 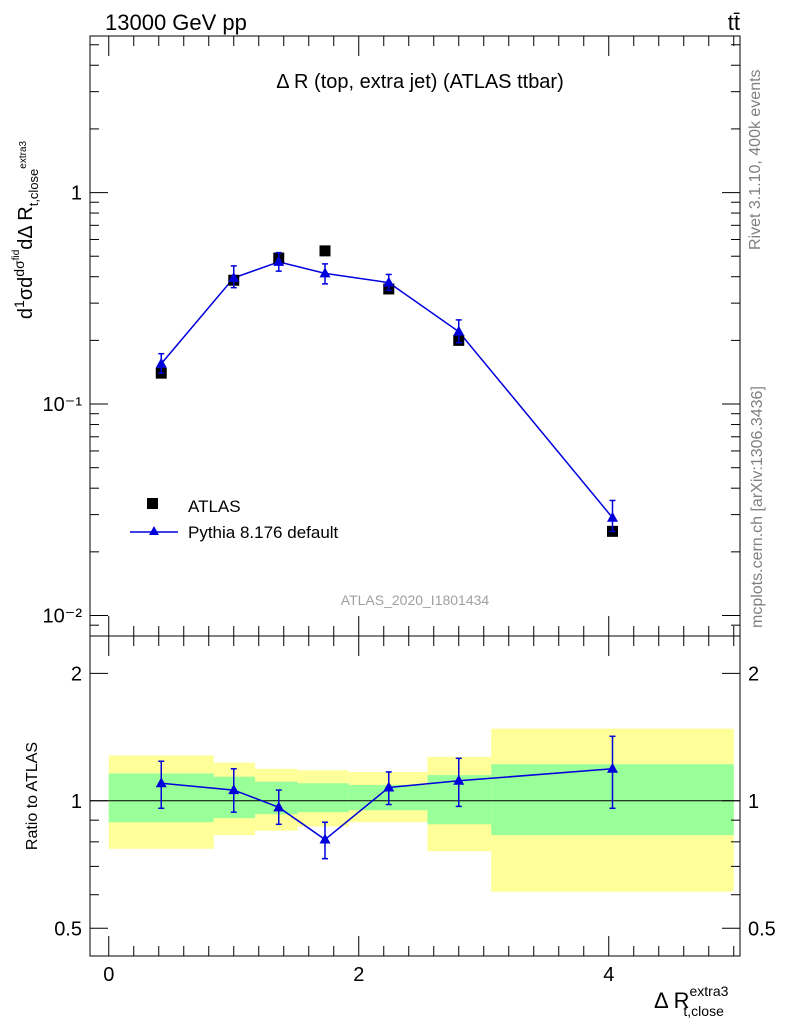 I want to click on main-y-tick-label: 10⁻², so click(x=63, y=617).